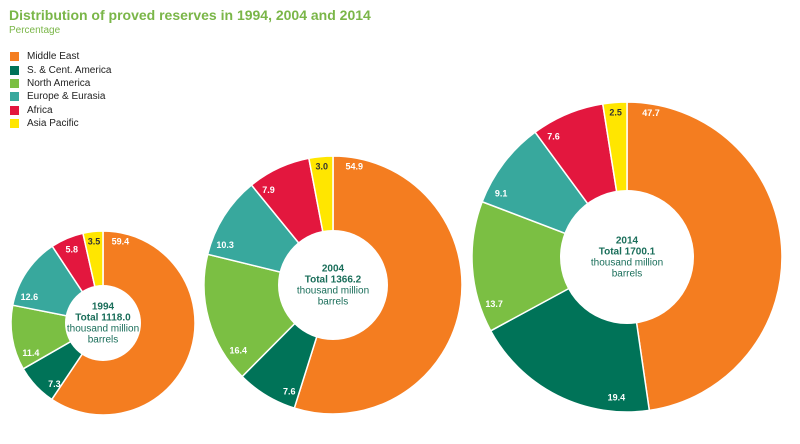 The image size is (800, 444). I want to click on legend-item-africa: Africa, so click(60, 110).